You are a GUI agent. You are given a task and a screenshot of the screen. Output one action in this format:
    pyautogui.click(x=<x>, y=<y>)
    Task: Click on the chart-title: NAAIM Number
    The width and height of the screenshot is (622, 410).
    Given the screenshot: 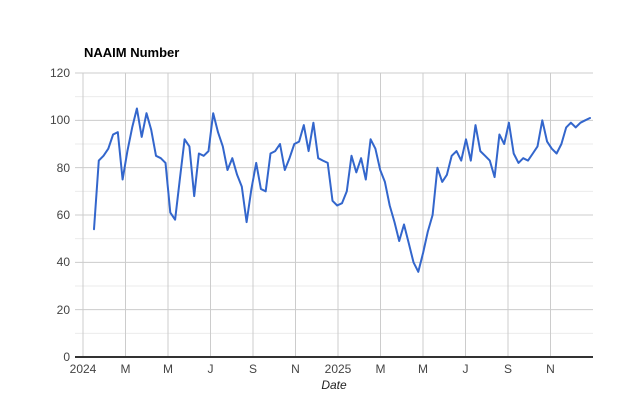 What is the action you would take?
    pyautogui.click(x=132, y=52)
    